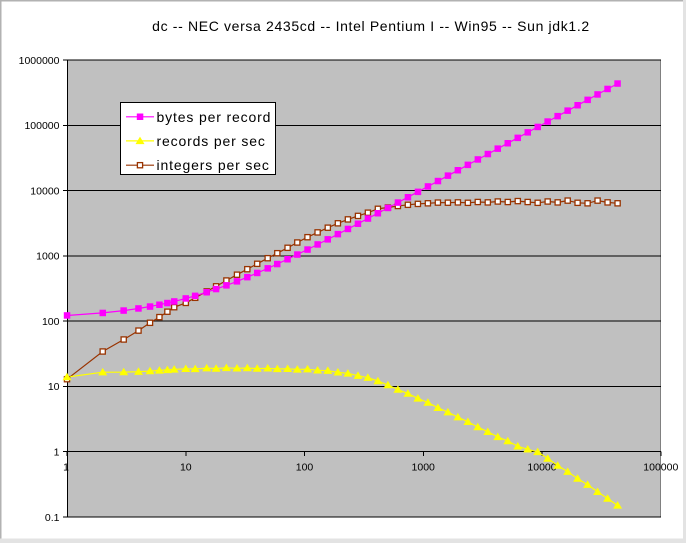 The width and height of the screenshot is (686, 548). I want to click on svg-text: 0.1, so click(52, 518).